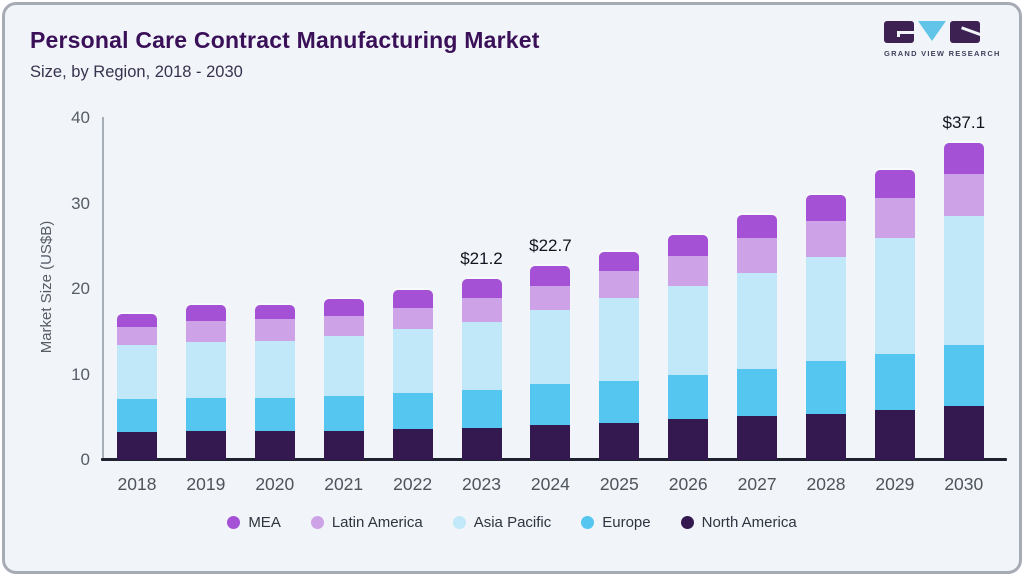 This screenshot has height=576, width=1024. What do you see at coordinates (377, 522) in the screenshot?
I see `legend-label: Latin America` at bounding box center [377, 522].